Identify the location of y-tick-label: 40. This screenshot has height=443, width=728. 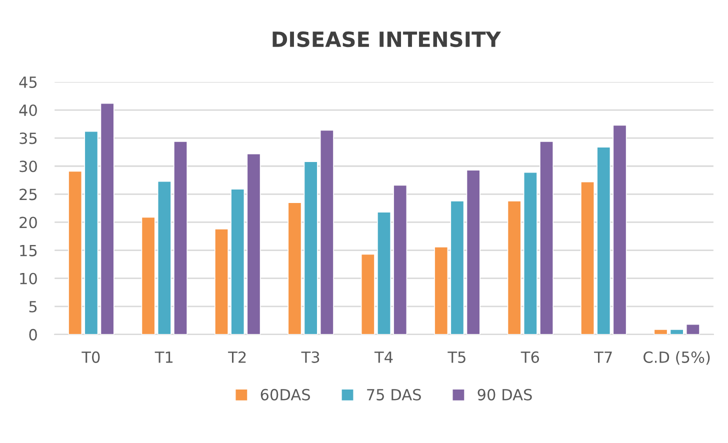
(28, 110).